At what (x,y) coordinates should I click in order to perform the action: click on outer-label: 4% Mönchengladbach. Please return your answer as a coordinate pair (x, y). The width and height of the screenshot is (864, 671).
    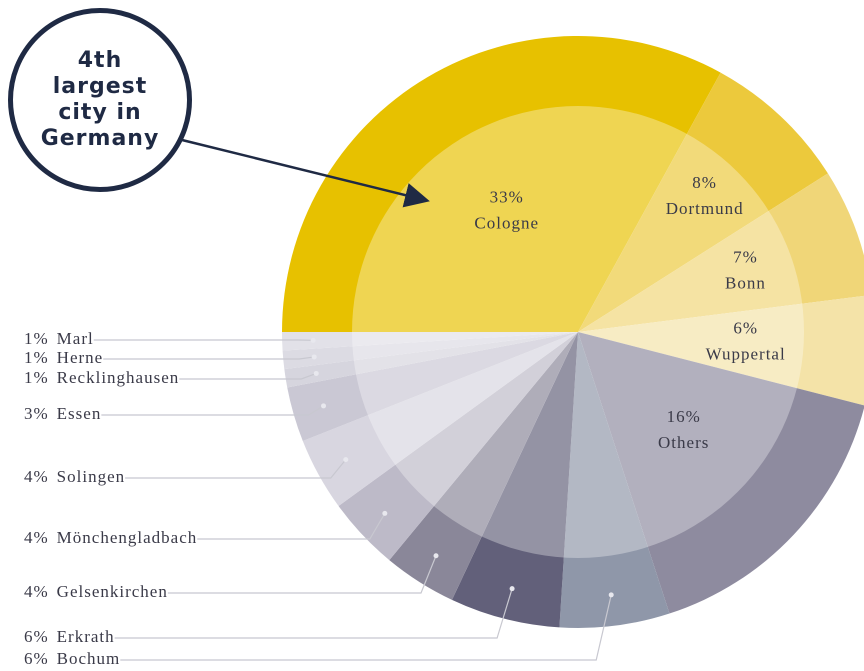
    Looking at the image, I should click on (110, 537).